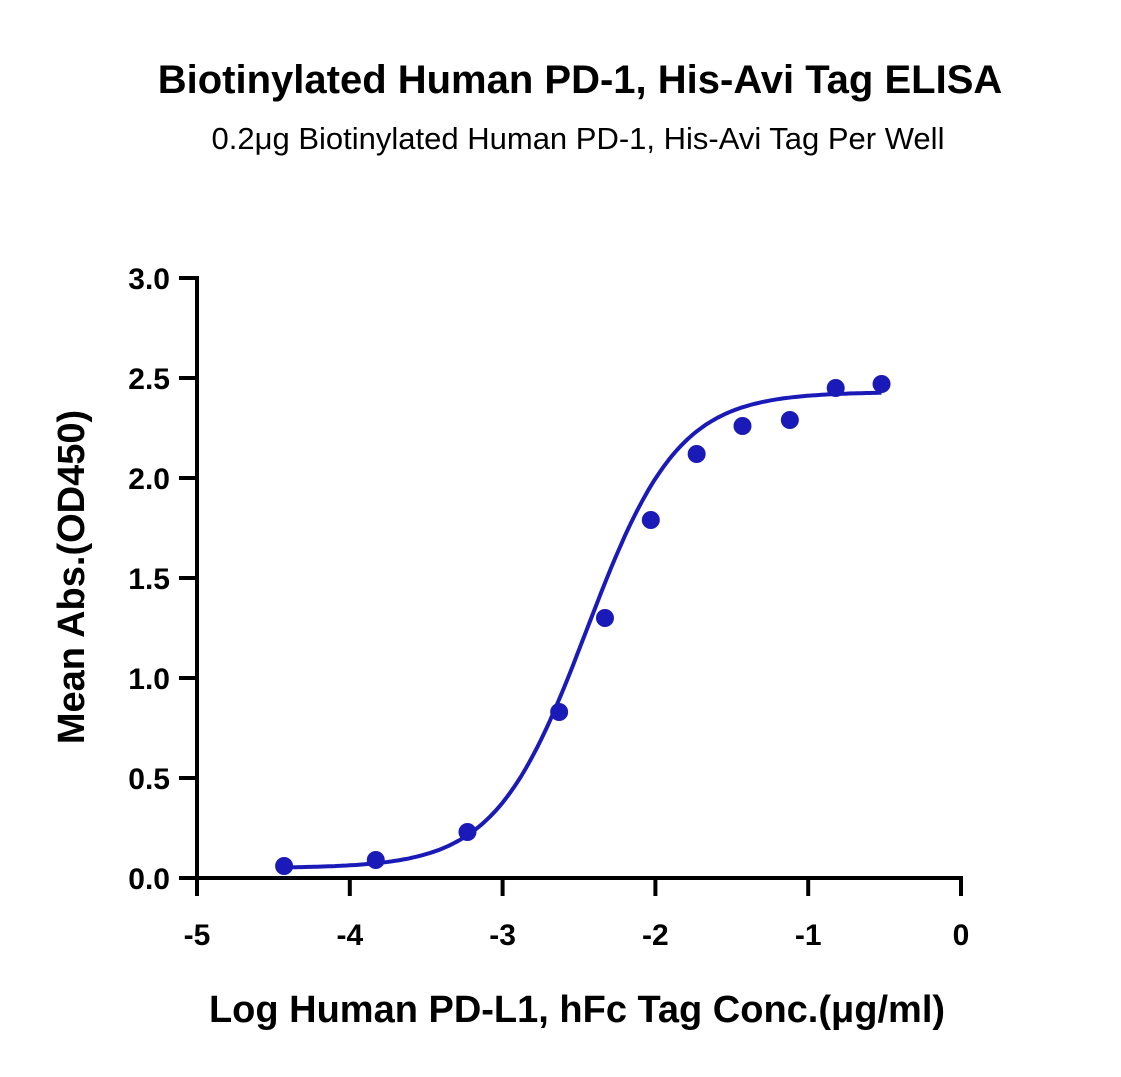 Image resolution: width=1121 pixels, height=1077 pixels. Describe the element at coordinates (149, 279) in the screenshot. I see `y-tick-label: 3.0` at that location.